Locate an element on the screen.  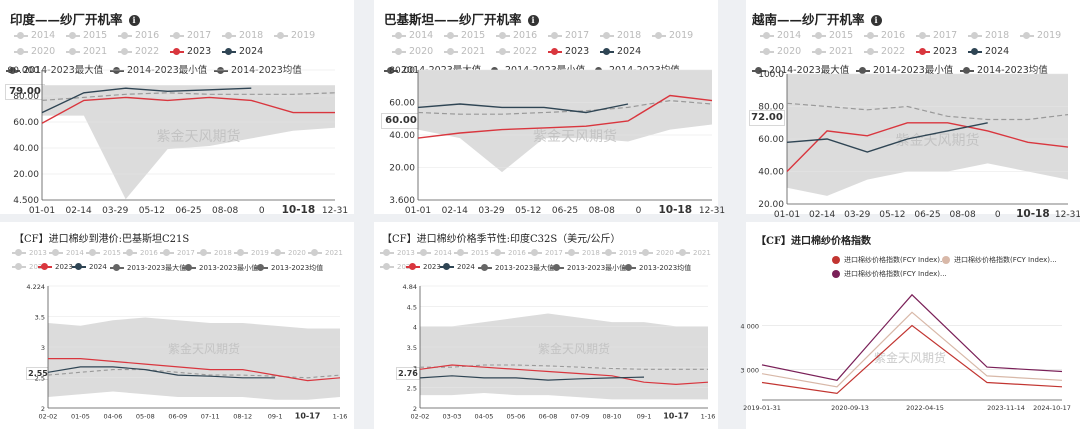
legend-label: 2020 is located at coordinates (789, 51).